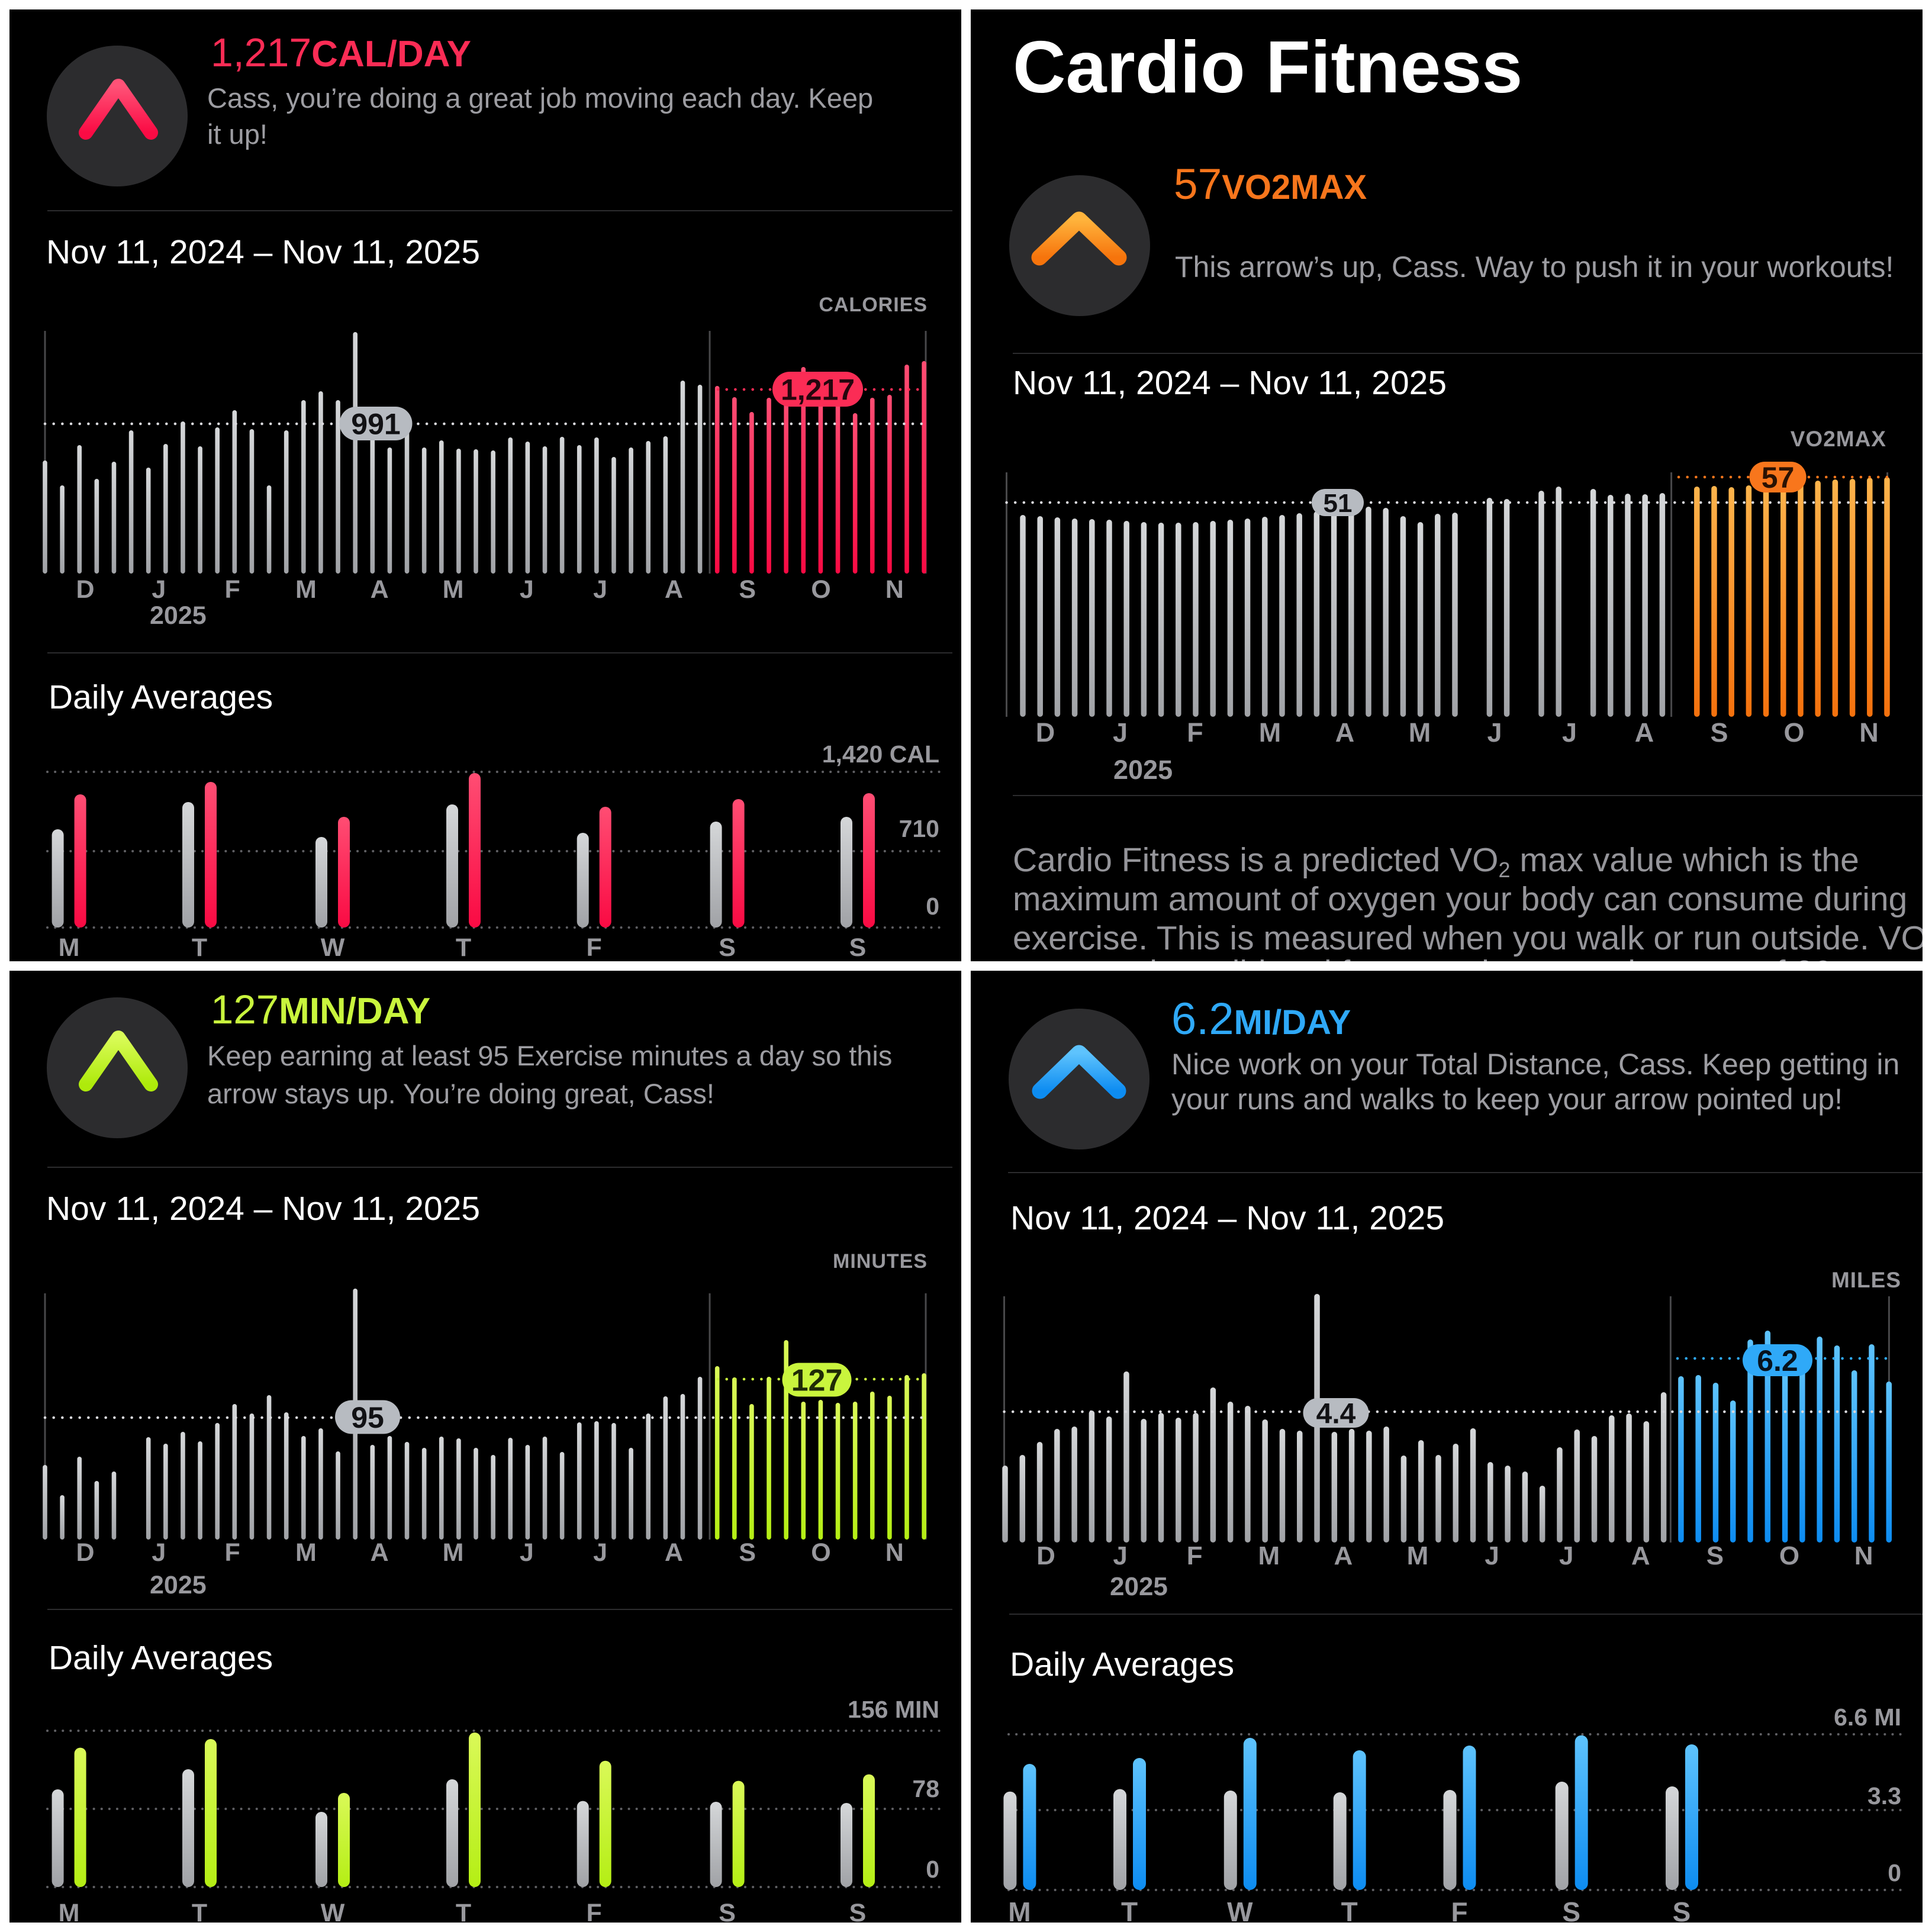 The image size is (1932, 1932). I want to click on svg-text: 6.2, so click(1778, 1360).